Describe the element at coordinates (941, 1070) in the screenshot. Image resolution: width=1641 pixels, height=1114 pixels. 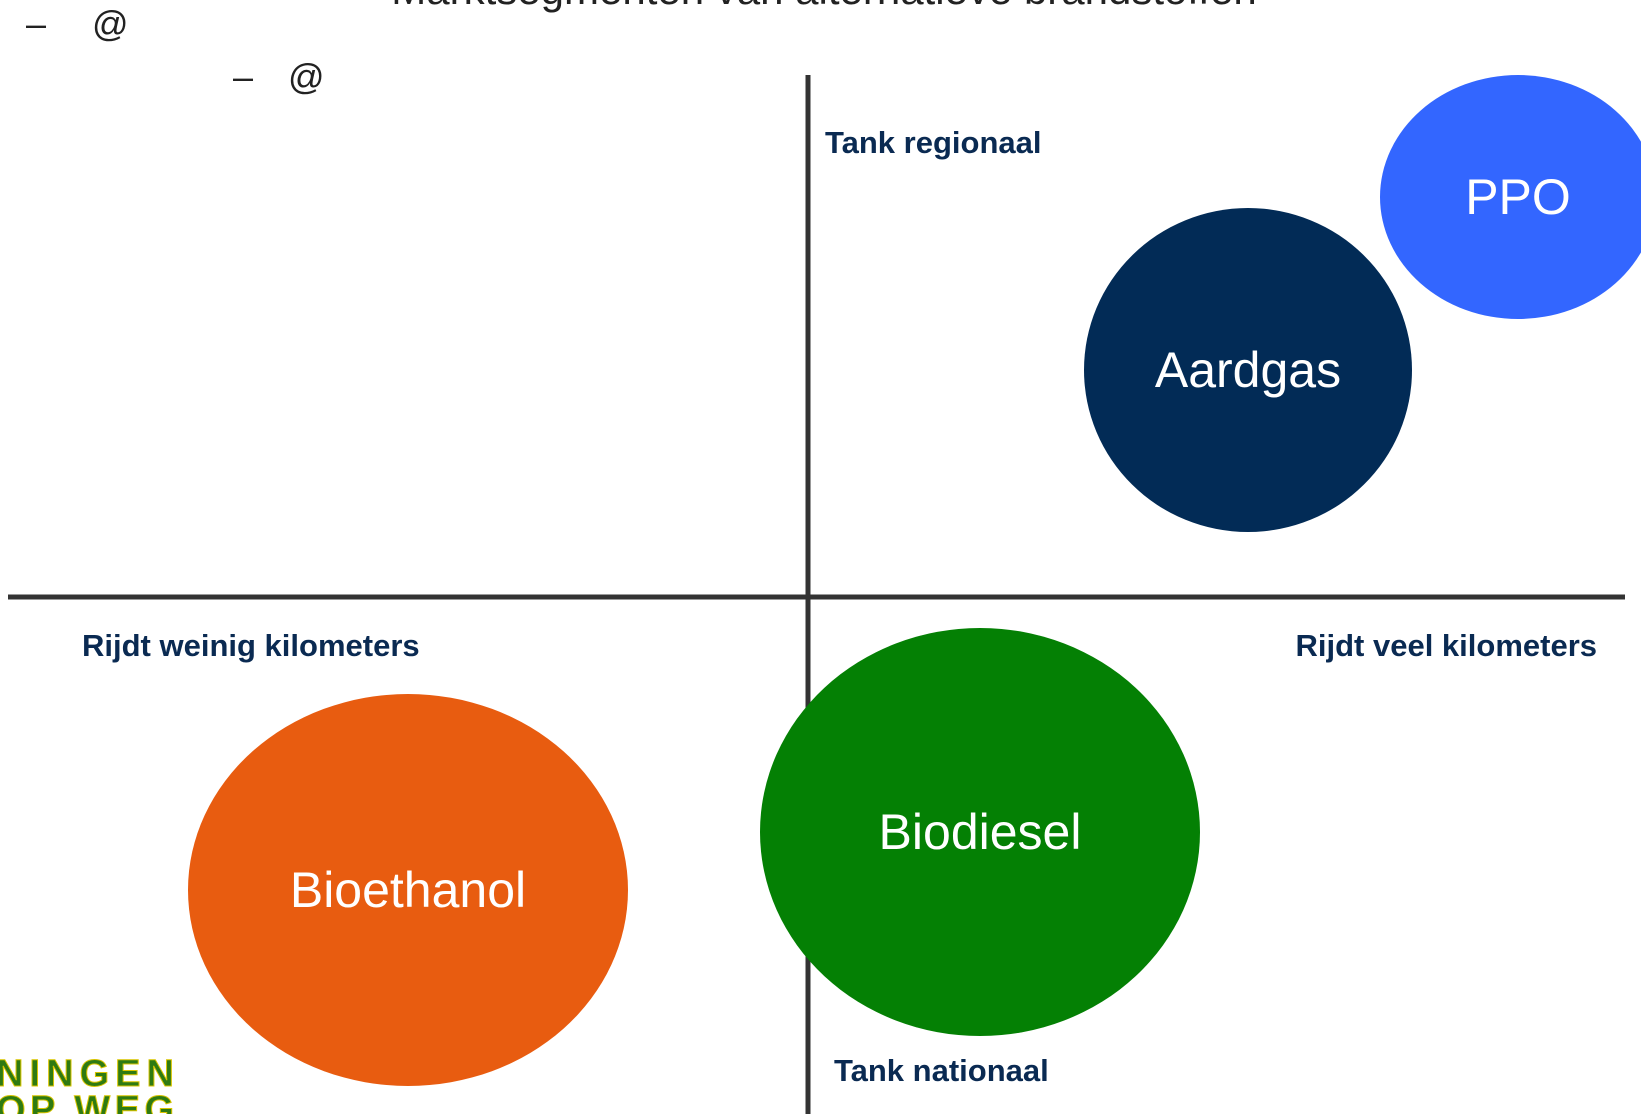
I see `axis-label: Tank nationaal` at that location.